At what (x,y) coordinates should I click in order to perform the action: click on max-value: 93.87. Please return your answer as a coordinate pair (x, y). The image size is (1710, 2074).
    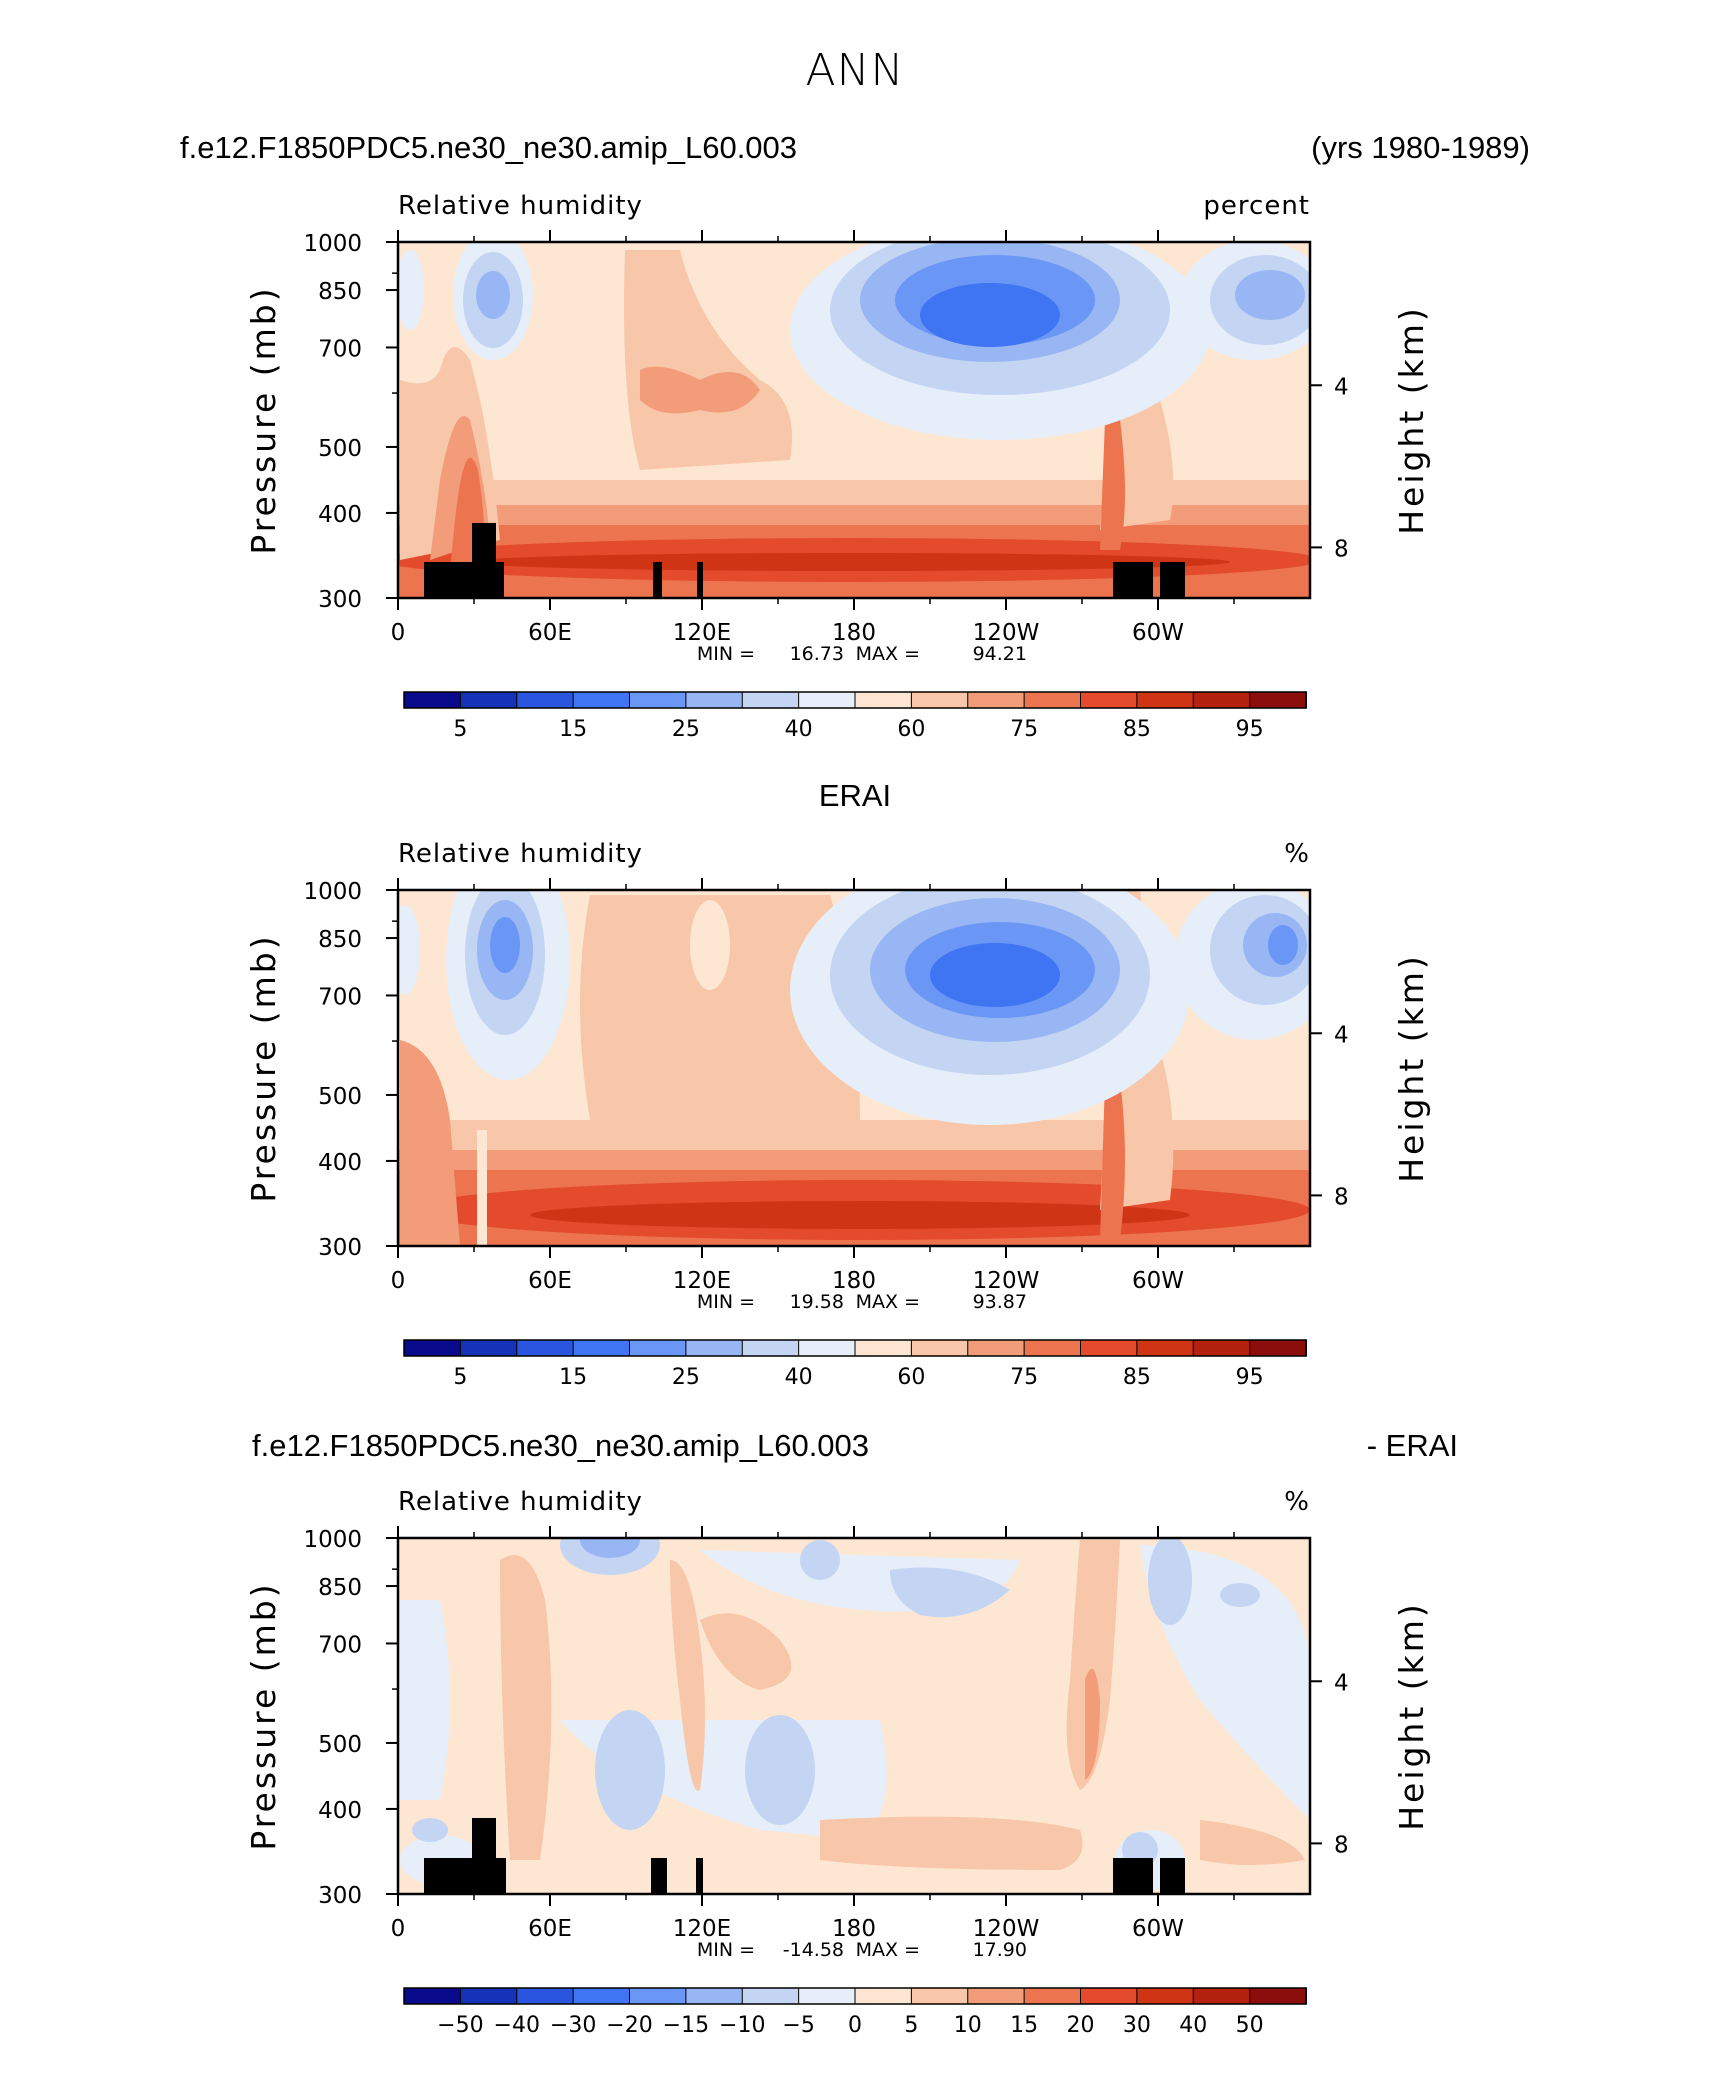
    Looking at the image, I should click on (1000, 1302).